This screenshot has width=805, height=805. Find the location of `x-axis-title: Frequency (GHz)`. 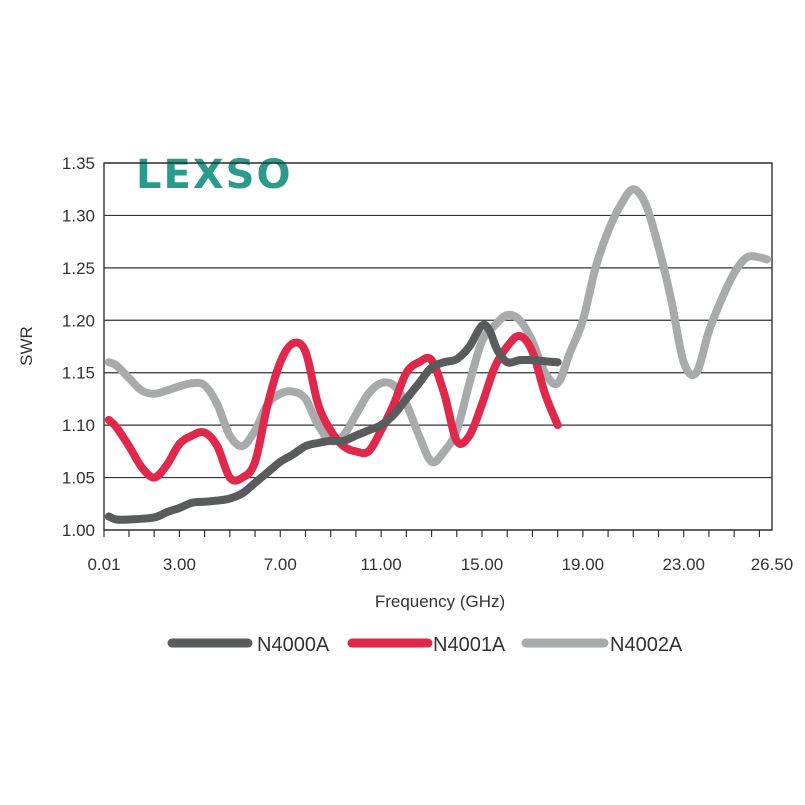

x-axis-title: Frequency (GHz) is located at coordinates (440, 601).